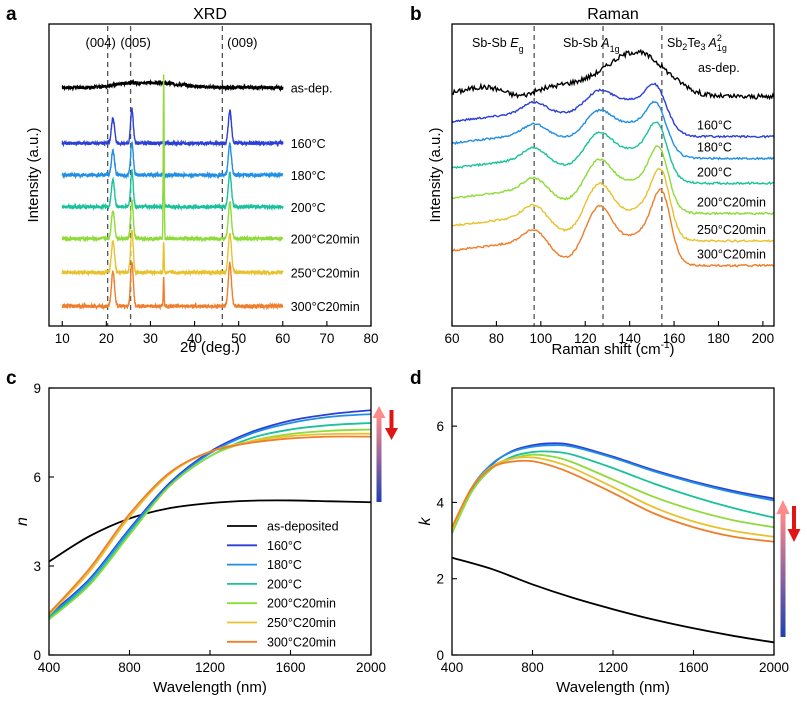  What do you see at coordinates (210, 667) in the screenshot?
I see `n-xtick-label: 1200` at bounding box center [210, 667].